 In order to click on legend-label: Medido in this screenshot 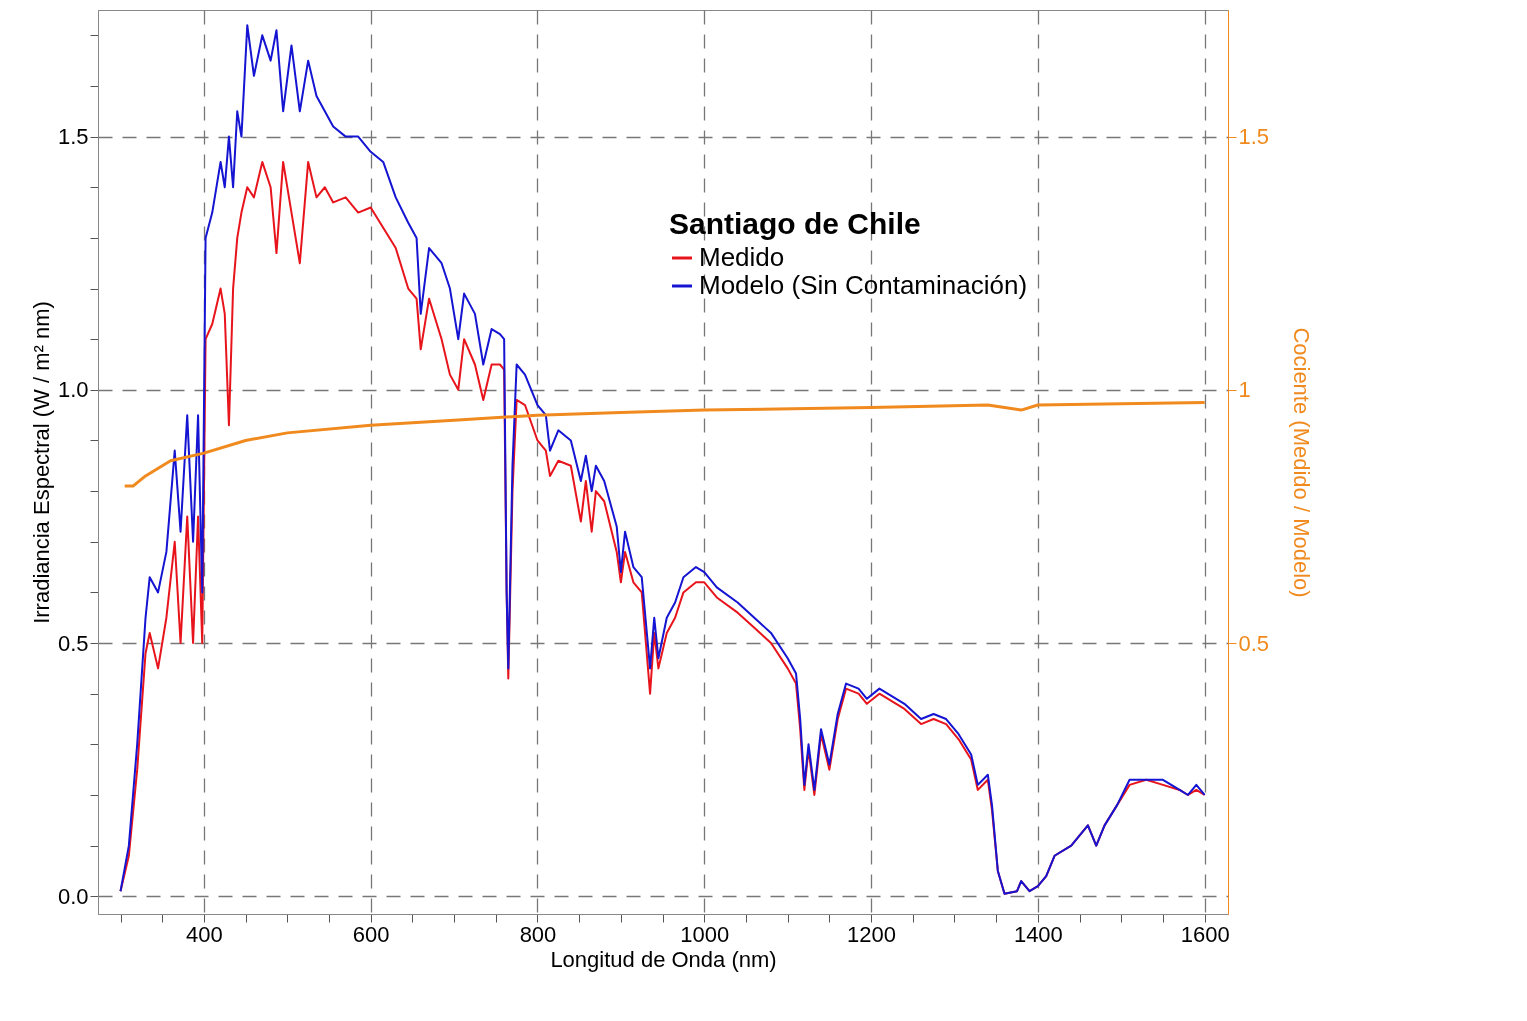, I will do `click(742, 257)`.